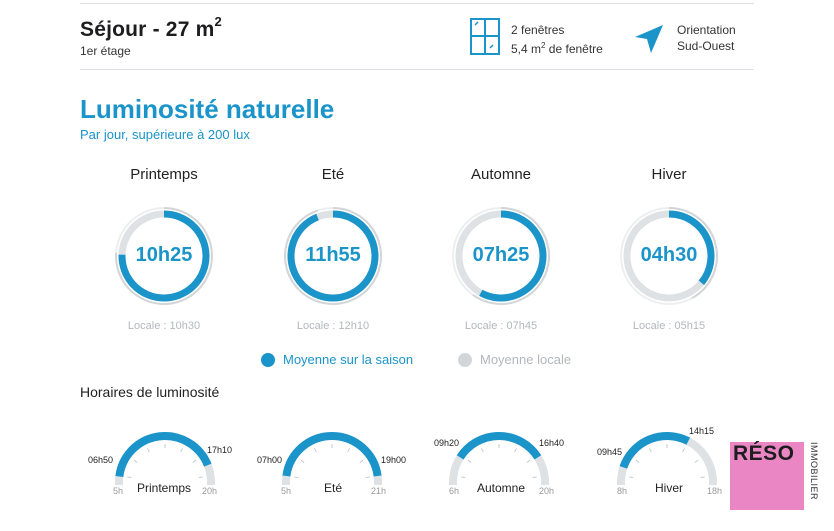 The height and width of the screenshot is (531, 834). I want to click on hours-title: Horaires de luminosité, so click(150, 392).